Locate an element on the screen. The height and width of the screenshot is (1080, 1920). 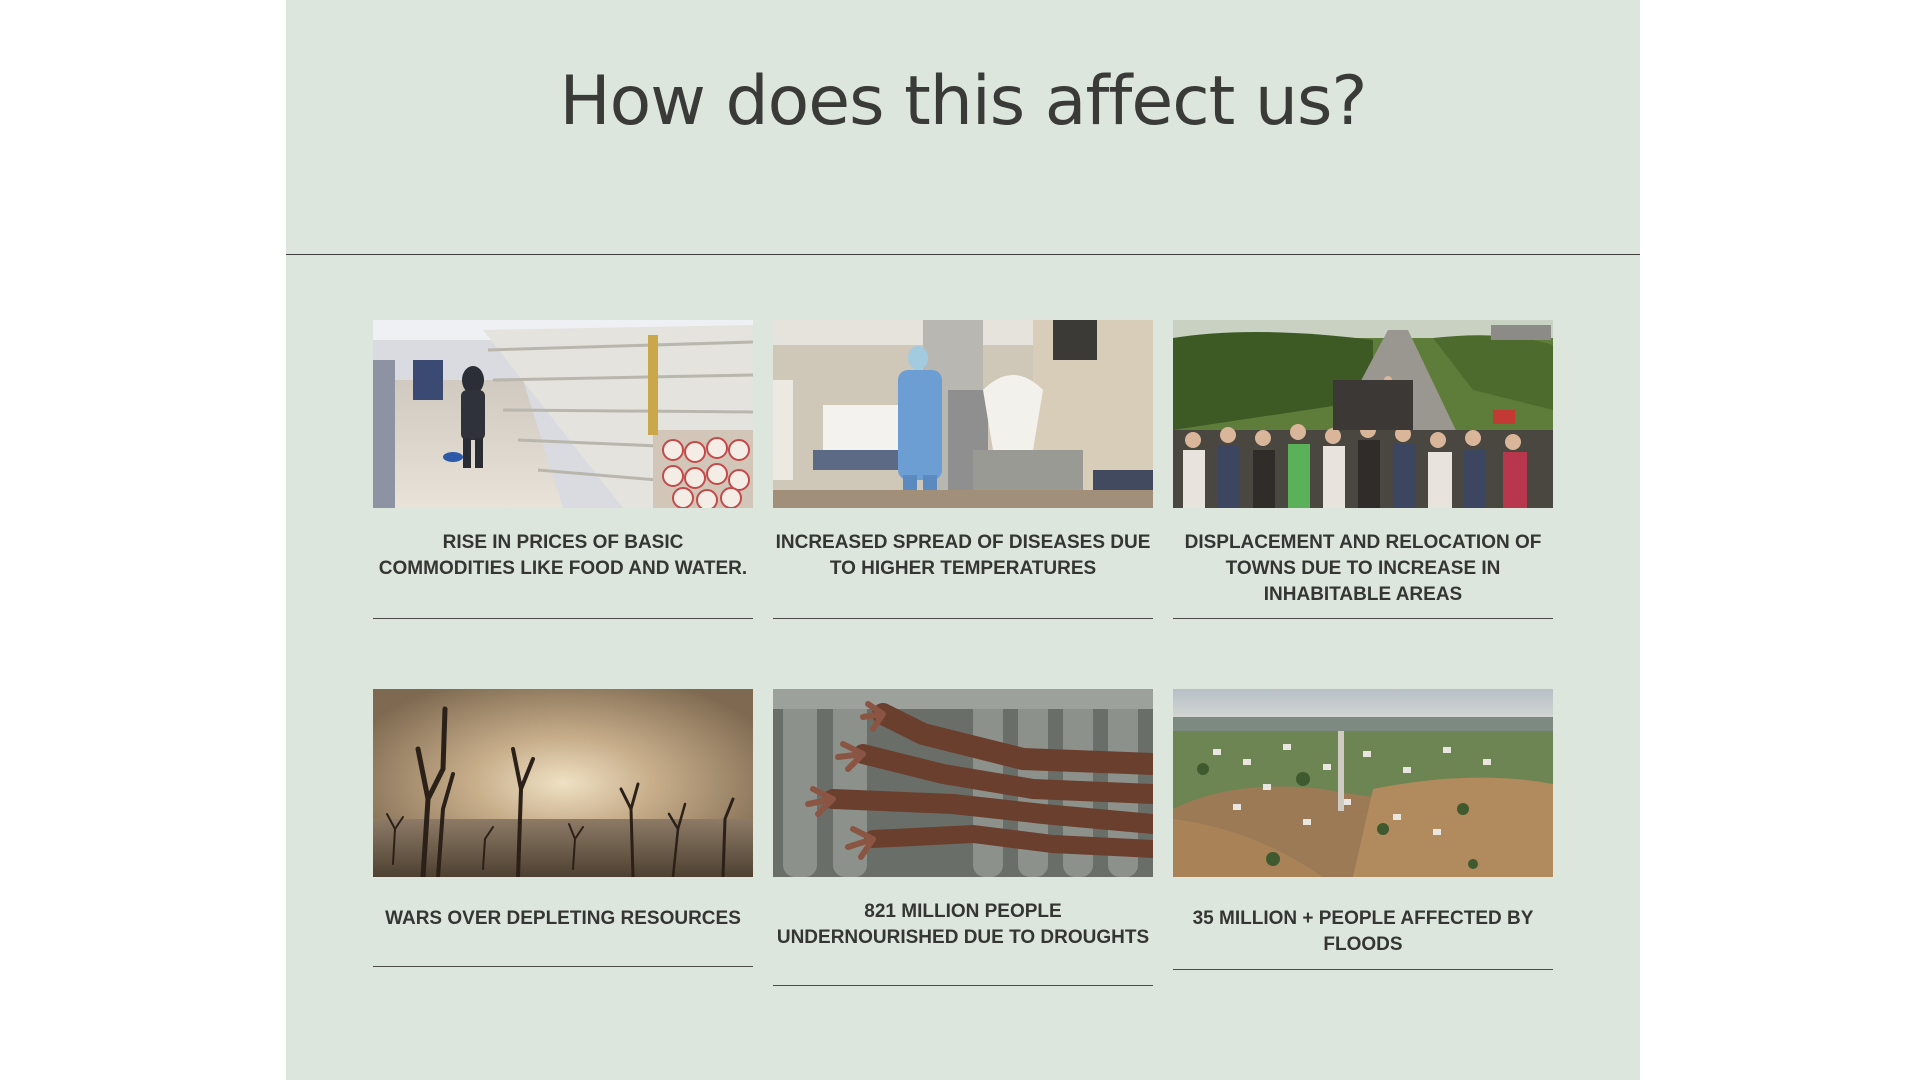
card-floods: 35 MILLION + PEOPLE AFFECTED BY FLOODS is located at coordinates (1363, 829).